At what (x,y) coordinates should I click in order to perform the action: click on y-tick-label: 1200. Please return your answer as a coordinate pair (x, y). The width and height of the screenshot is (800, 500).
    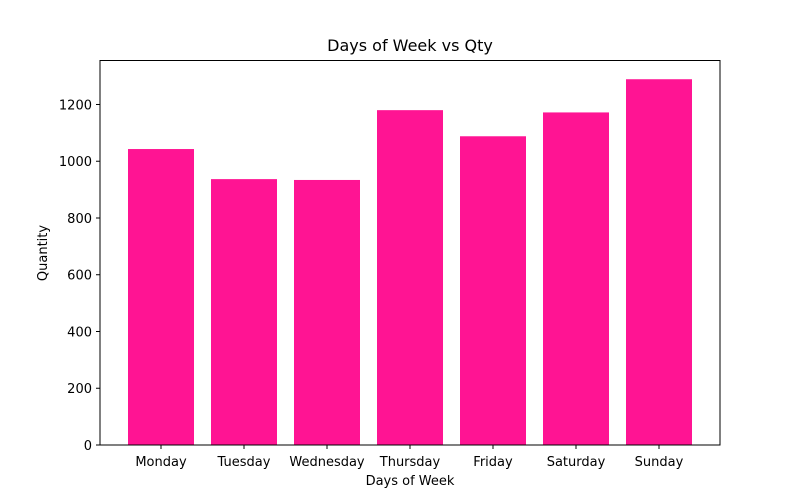
    Looking at the image, I should click on (75, 105).